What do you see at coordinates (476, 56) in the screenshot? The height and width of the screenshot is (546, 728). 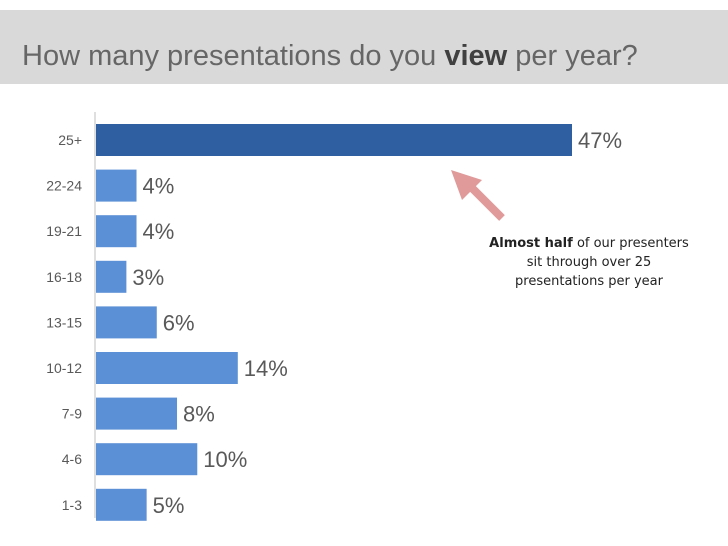 I see `title-emphasis: view` at bounding box center [476, 56].